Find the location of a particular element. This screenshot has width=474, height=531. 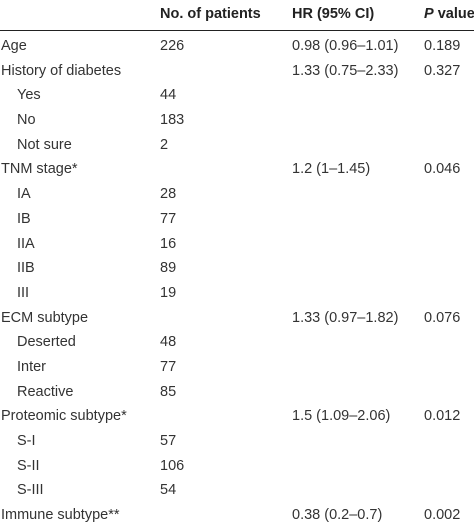

table-row: History of diabetes 1.33 (0.75–2.33) 0.327 is located at coordinates (237, 71).